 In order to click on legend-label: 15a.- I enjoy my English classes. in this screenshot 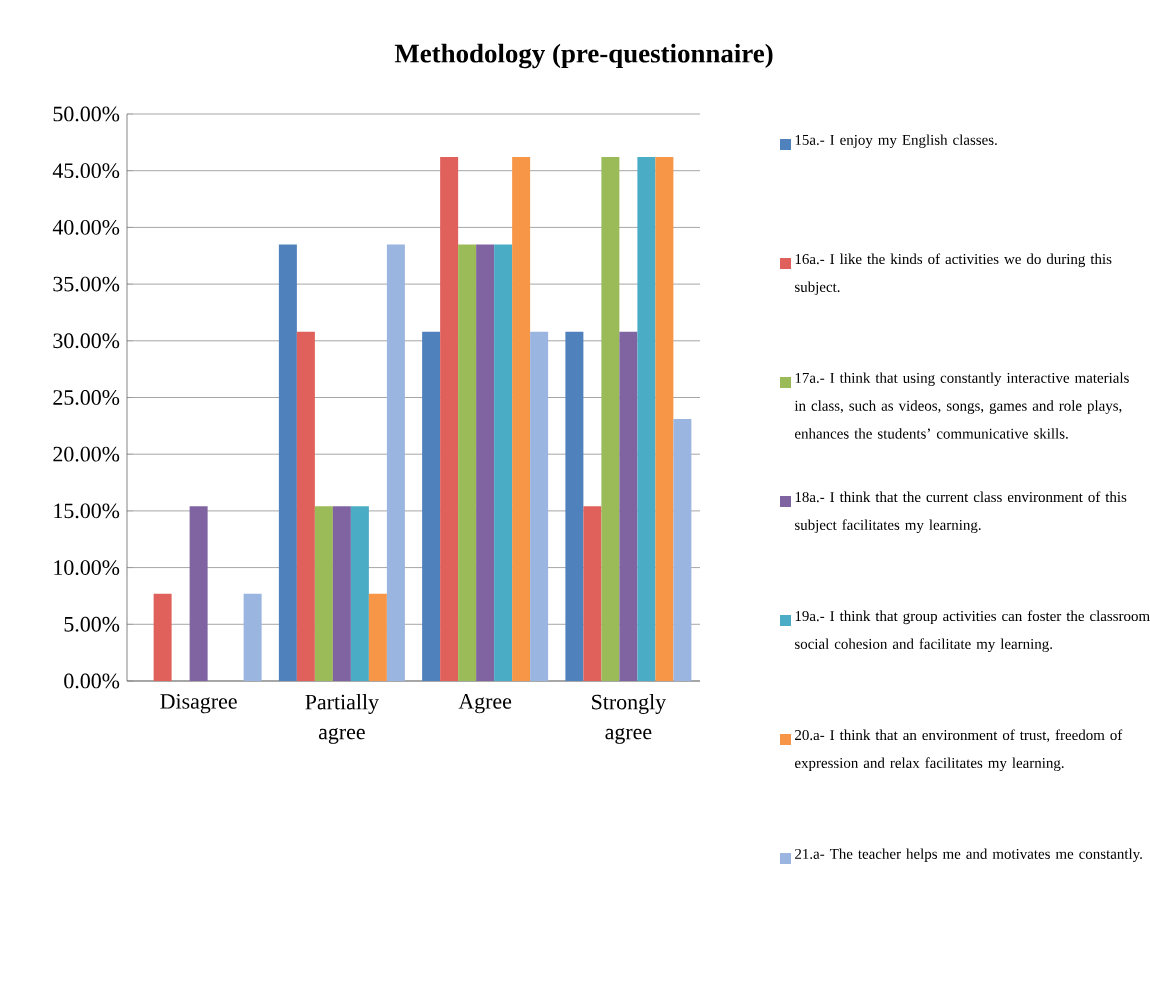, I will do `click(896, 141)`.